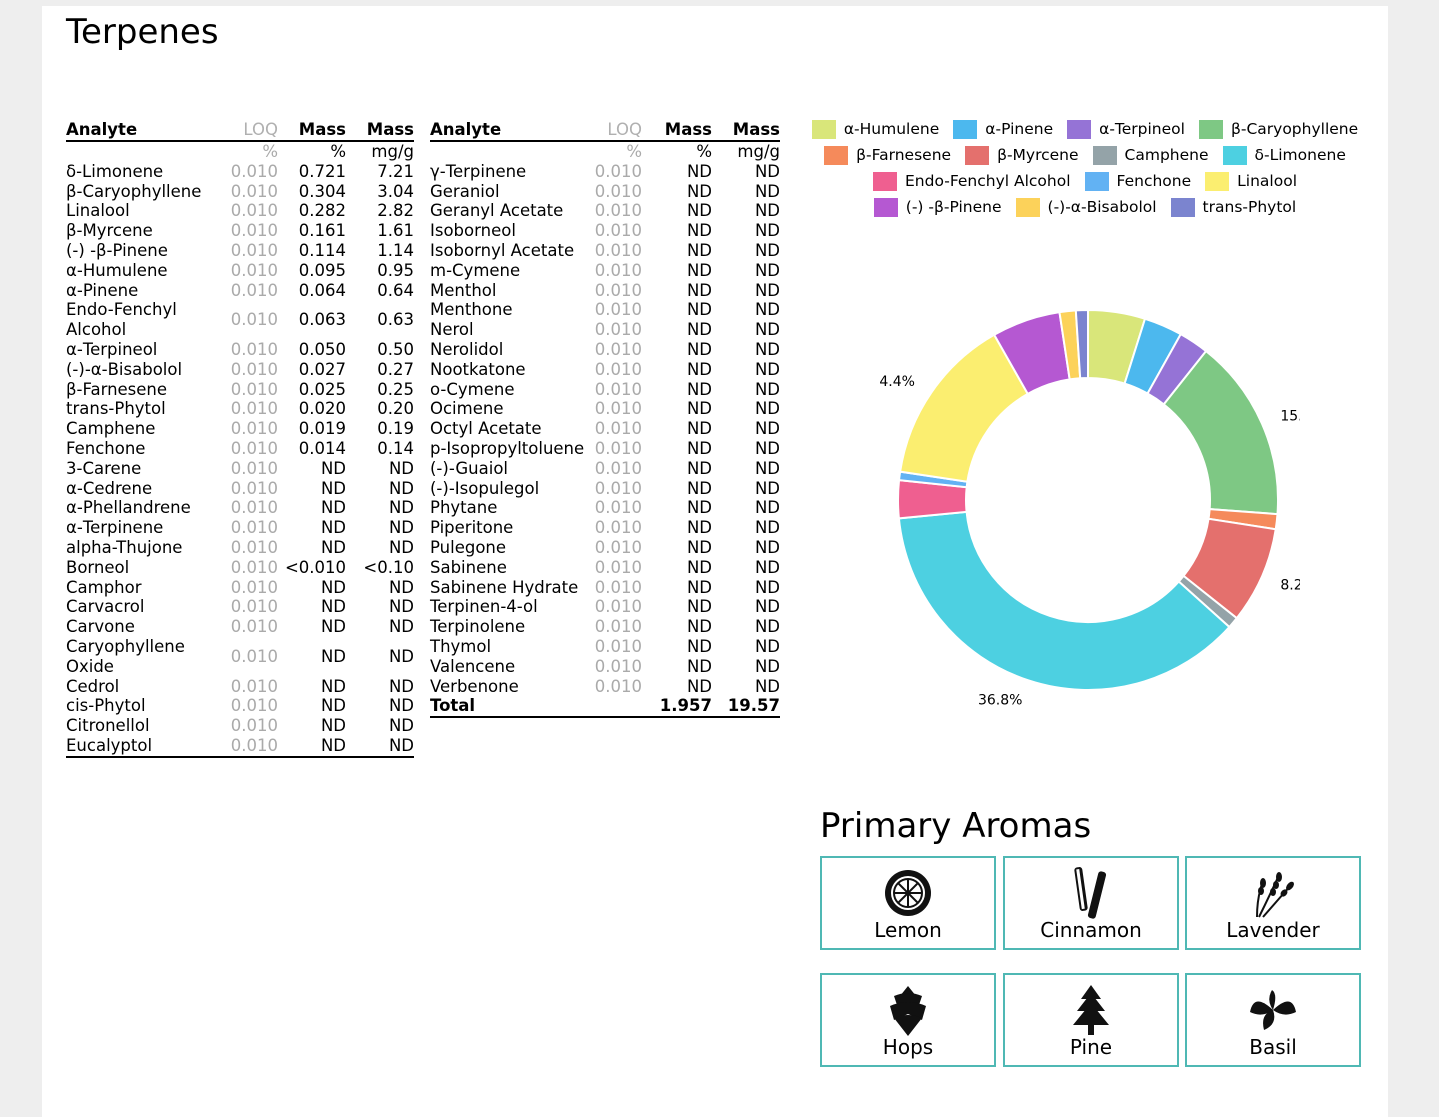  Describe the element at coordinates (121, 320) in the screenshot. I see `analyte-cell: Endo-Fenchyl Alcohol` at that location.